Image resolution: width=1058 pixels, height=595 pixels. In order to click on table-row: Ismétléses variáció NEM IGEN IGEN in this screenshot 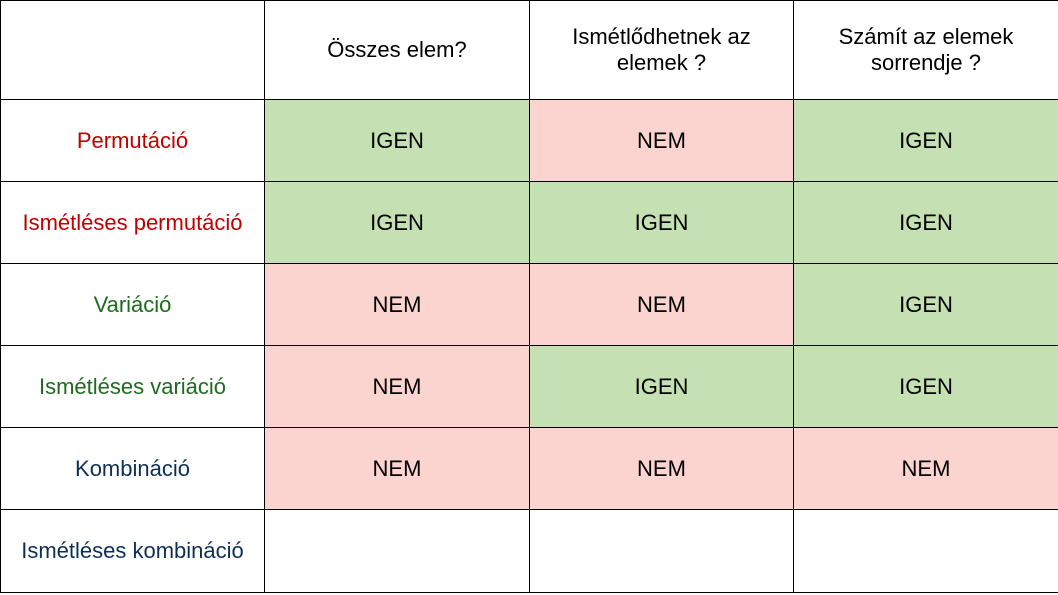, I will do `click(529, 386)`.